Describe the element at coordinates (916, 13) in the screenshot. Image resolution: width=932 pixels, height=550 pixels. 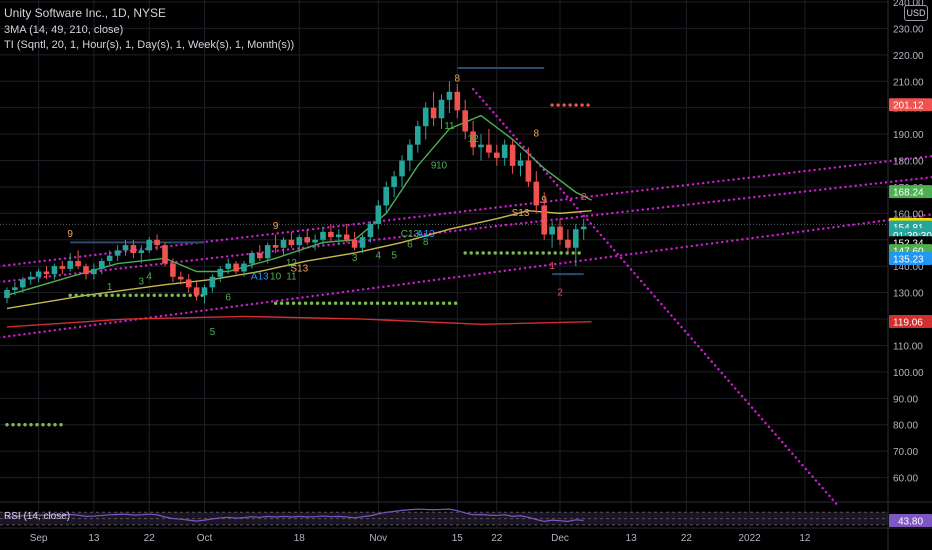
I see `currency-badge: USD` at that location.